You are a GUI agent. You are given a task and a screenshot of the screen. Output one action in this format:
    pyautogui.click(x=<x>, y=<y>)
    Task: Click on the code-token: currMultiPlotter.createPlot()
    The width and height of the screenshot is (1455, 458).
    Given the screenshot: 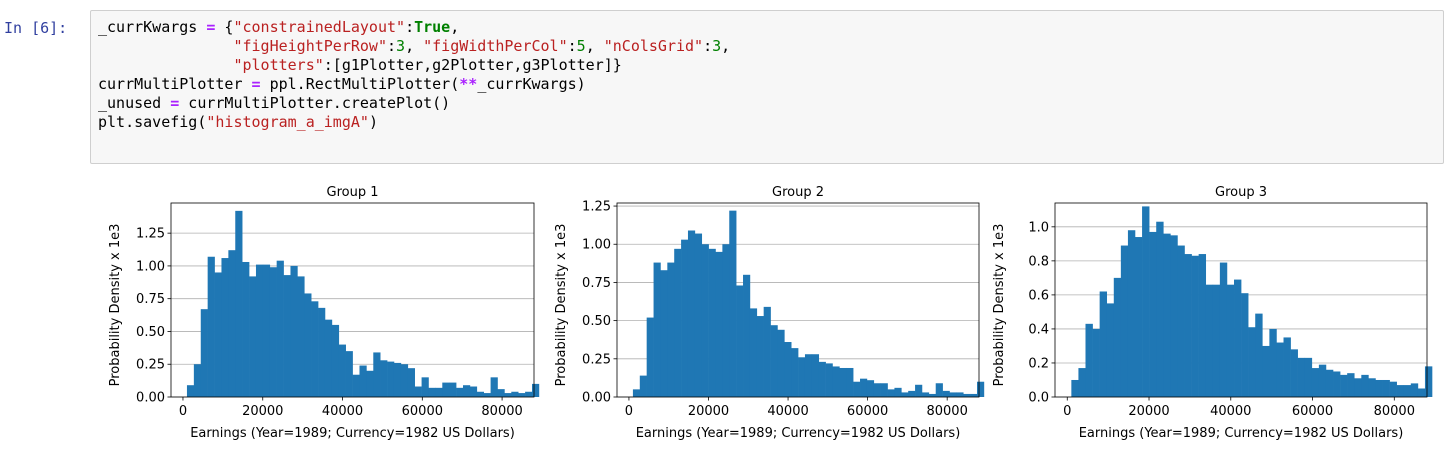 What is the action you would take?
    pyautogui.click(x=315, y=103)
    